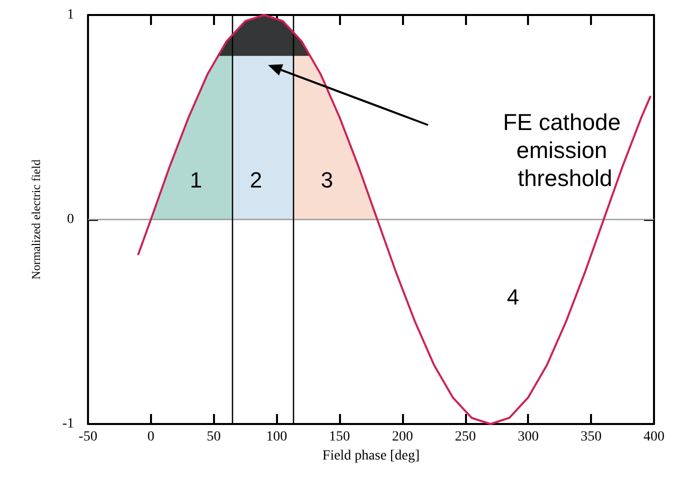 This screenshot has width=685, height=477. What do you see at coordinates (371, 456) in the screenshot?
I see `x-axis-title: Field phase [deg]` at bounding box center [371, 456].